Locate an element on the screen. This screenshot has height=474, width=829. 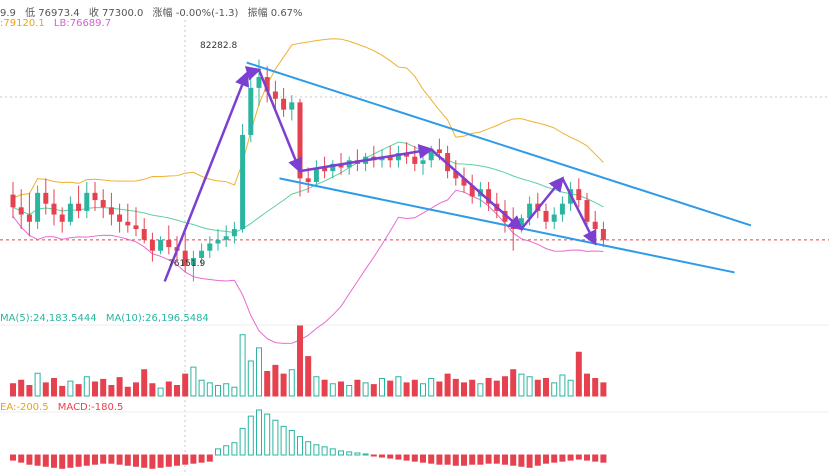
header-close: 收 77300.0 is located at coordinates (116, 13).